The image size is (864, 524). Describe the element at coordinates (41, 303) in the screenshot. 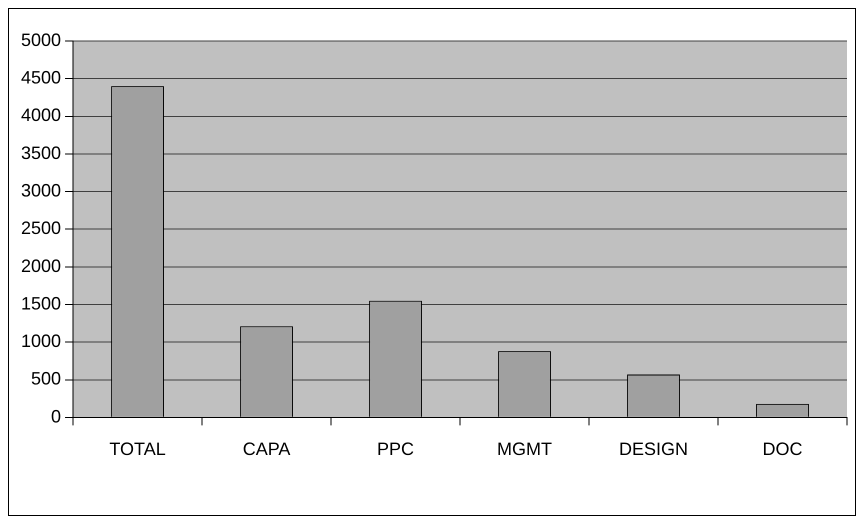

I see `y-tick-label: 1500` at that location.